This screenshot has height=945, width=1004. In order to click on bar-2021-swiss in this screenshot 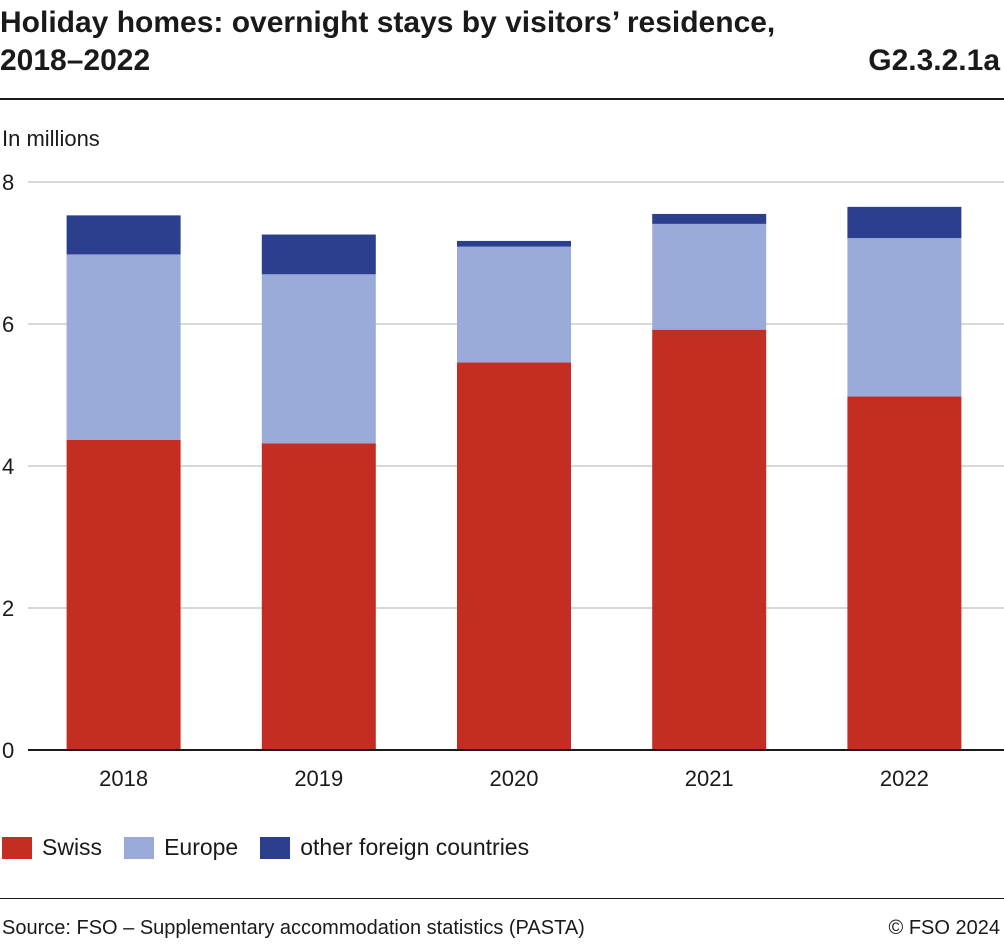, I will do `click(709, 539)`.